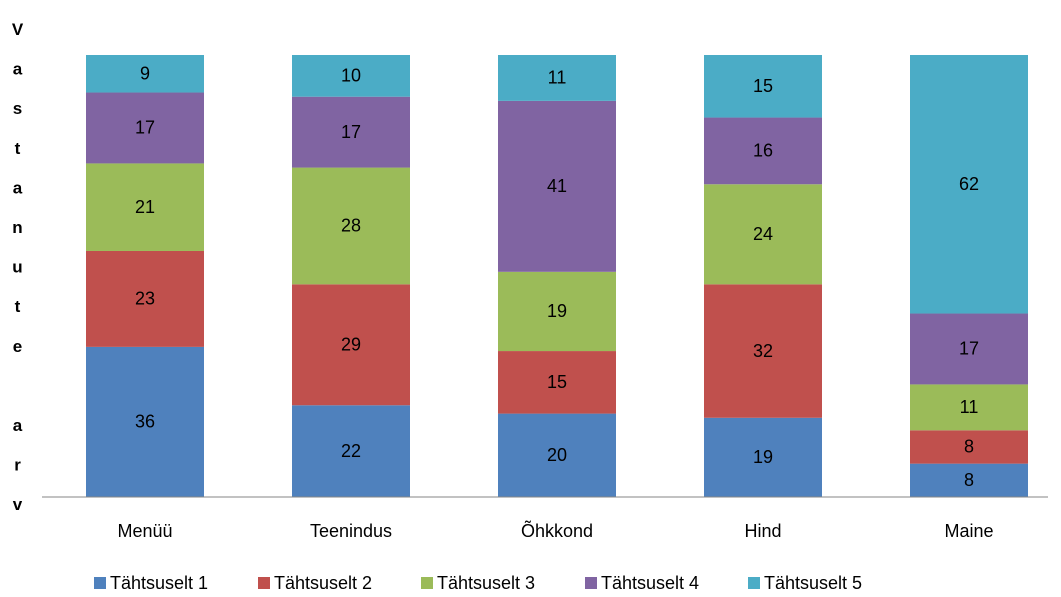 The height and width of the screenshot is (597, 1061). I want to click on data-label: 16, so click(763, 151).